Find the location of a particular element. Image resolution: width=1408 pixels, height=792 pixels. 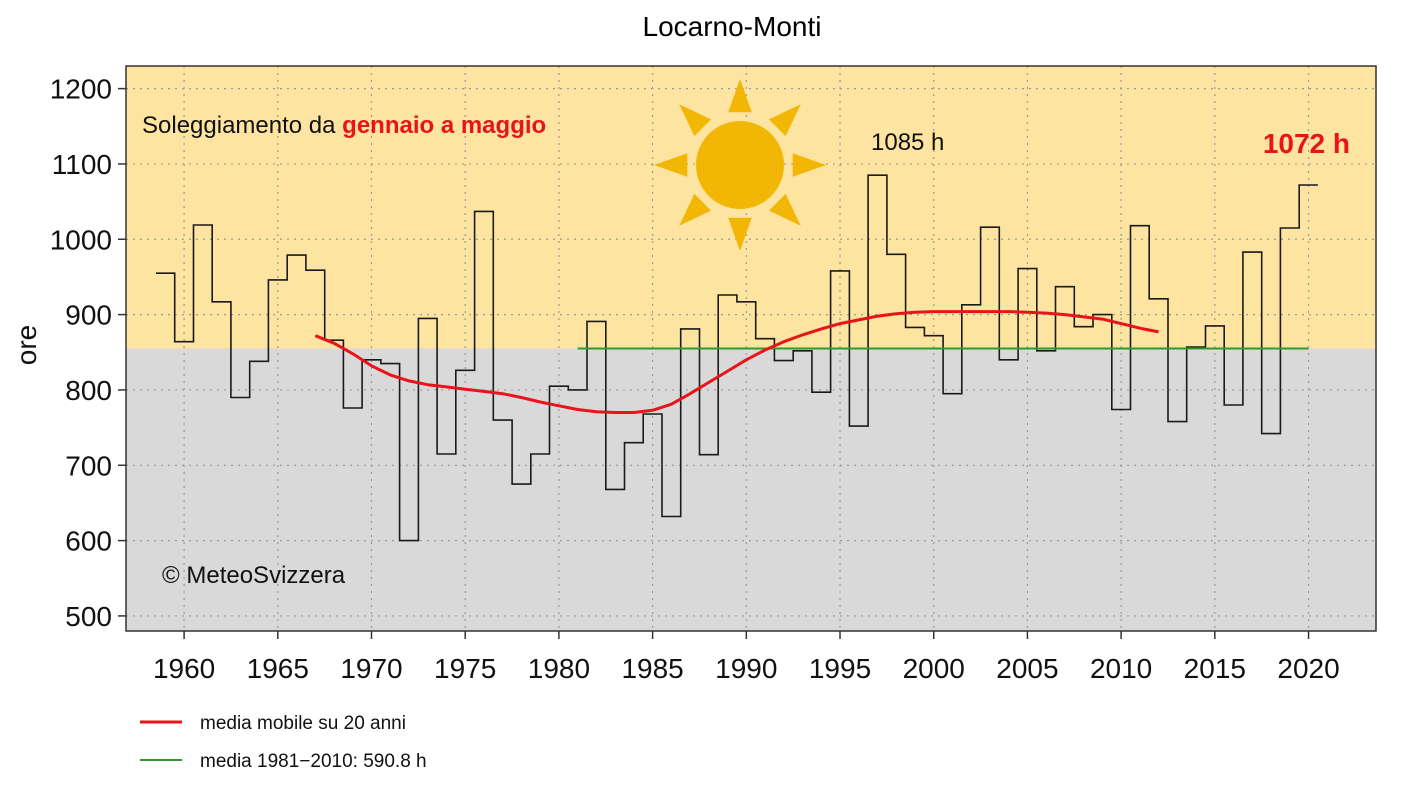

x-tick-label: 1985 is located at coordinates (652, 668).